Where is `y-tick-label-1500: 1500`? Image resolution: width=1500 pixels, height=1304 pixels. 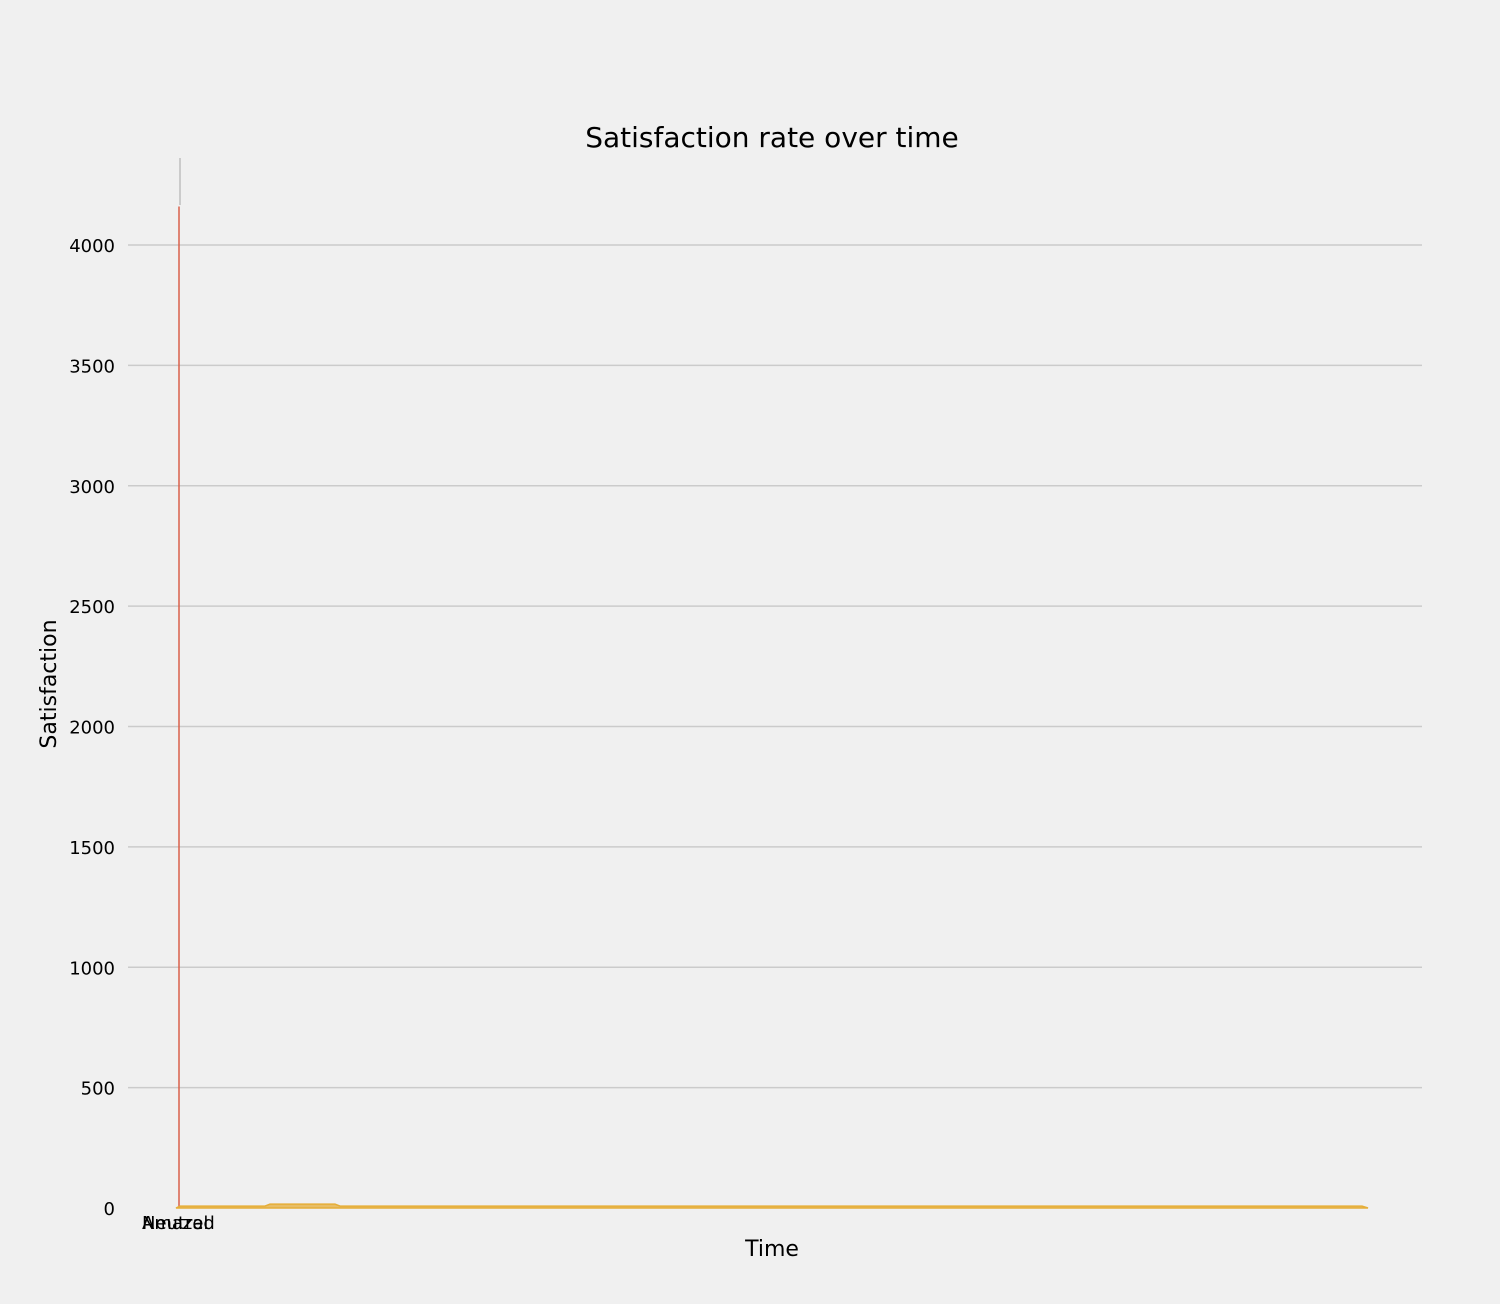
y-tick-label-1500: 1500 is located at coordinates (92, 848).